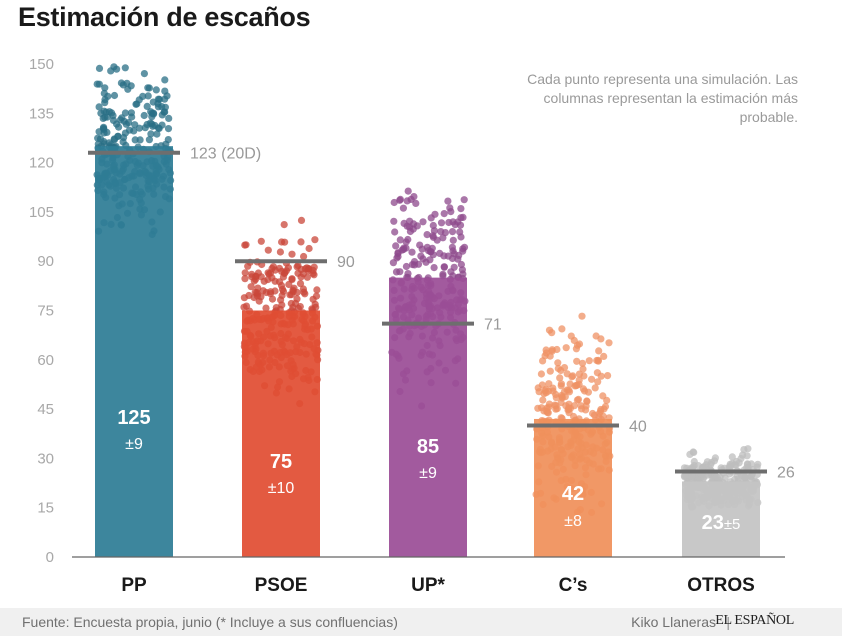 Image resolution: width=854 pixels, height=640 pixels. Describe the element at coordinates (45, 261) in the screenshot. I see `y-tick-label: 90` at that location.